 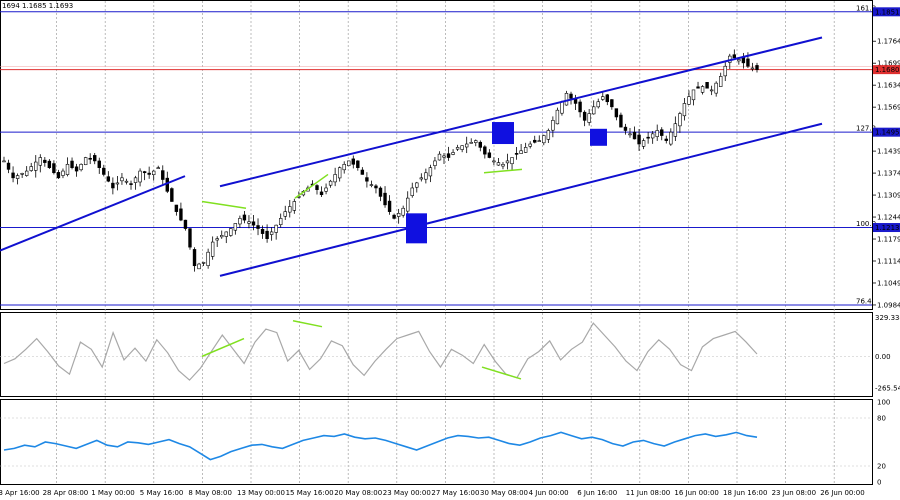 I want to click on cci-series, so click(x=436, y=350).